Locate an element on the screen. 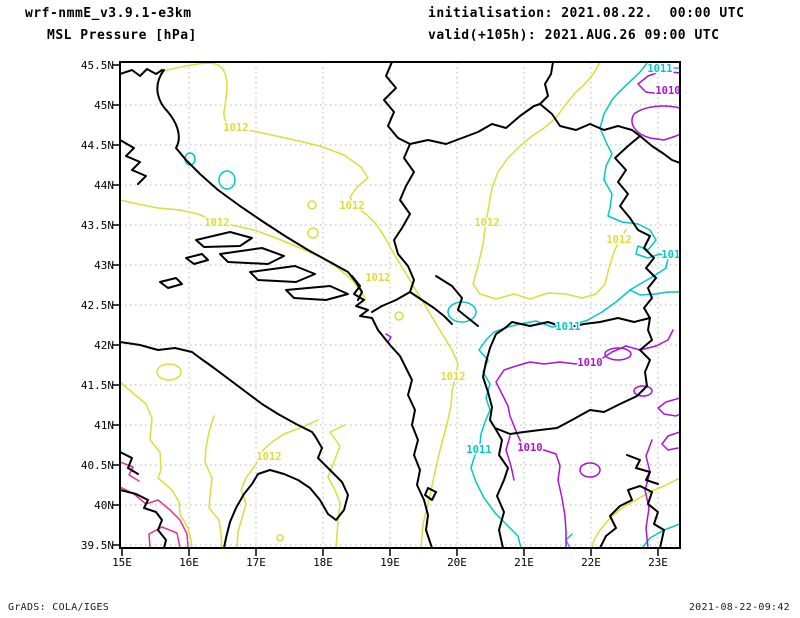  y-tick-label: 45.5N is located at coordinates (97, 65).